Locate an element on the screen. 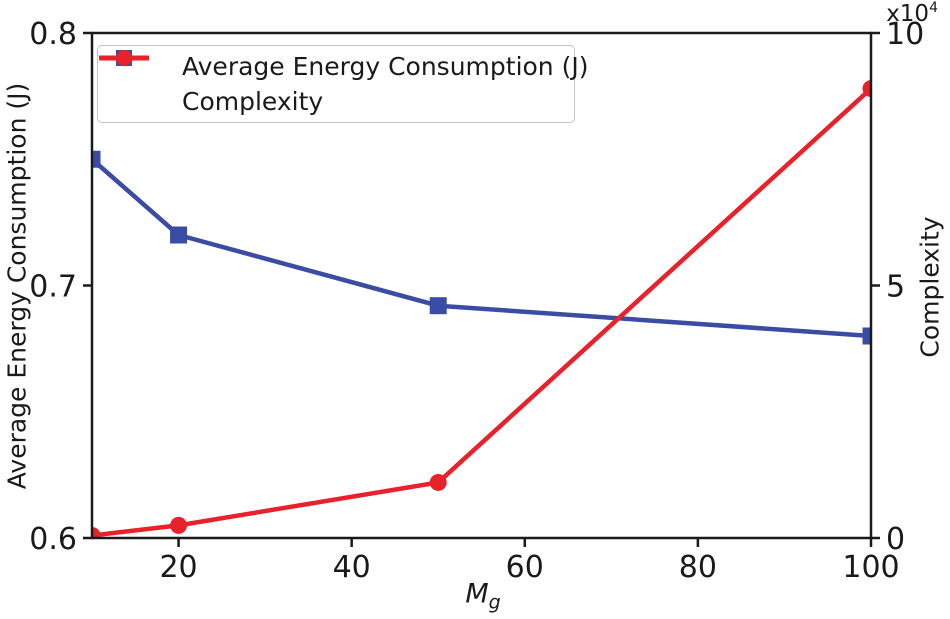  multiplier-base: x10 is located at coordinates (908, 14).